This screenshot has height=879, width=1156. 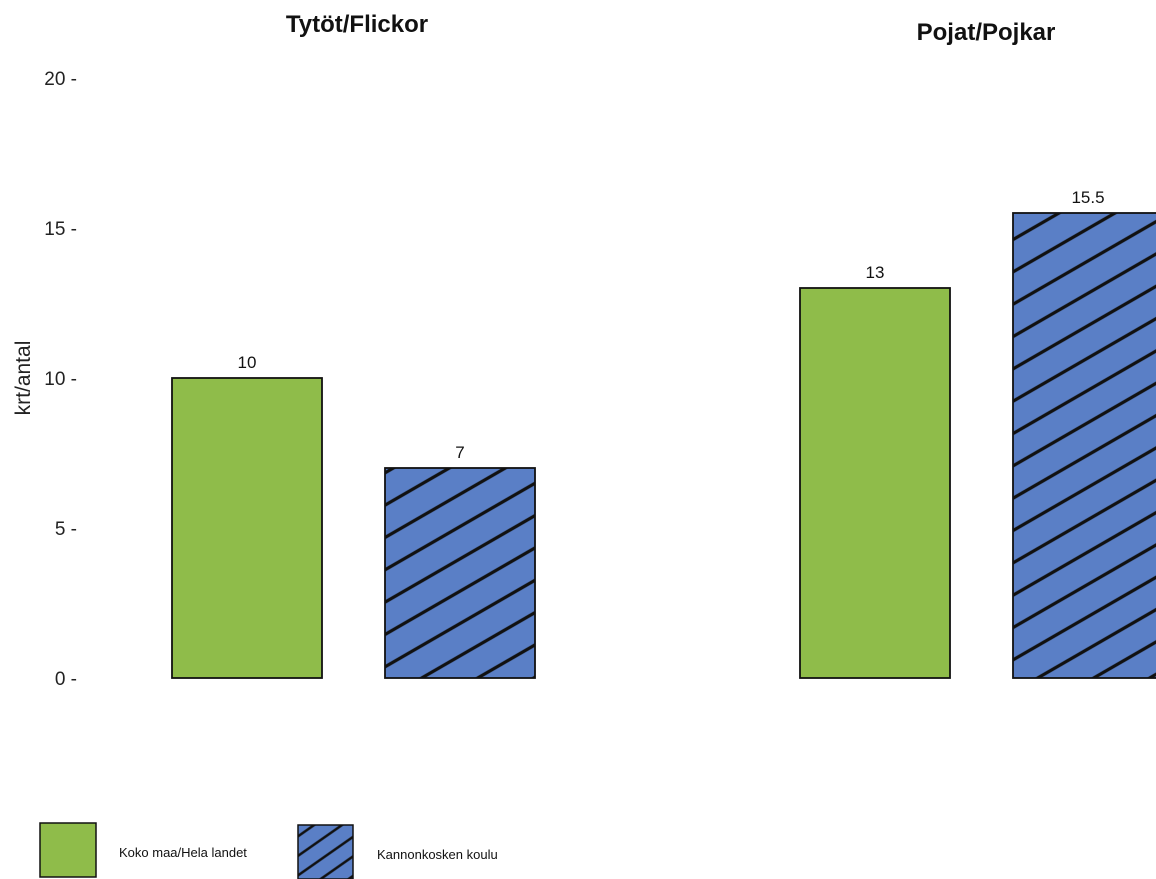 What do you see at coordinates (325, 851) in the screenshot?
I see `legend-swatch-kannonkoski` at bounding box center [325, 851].